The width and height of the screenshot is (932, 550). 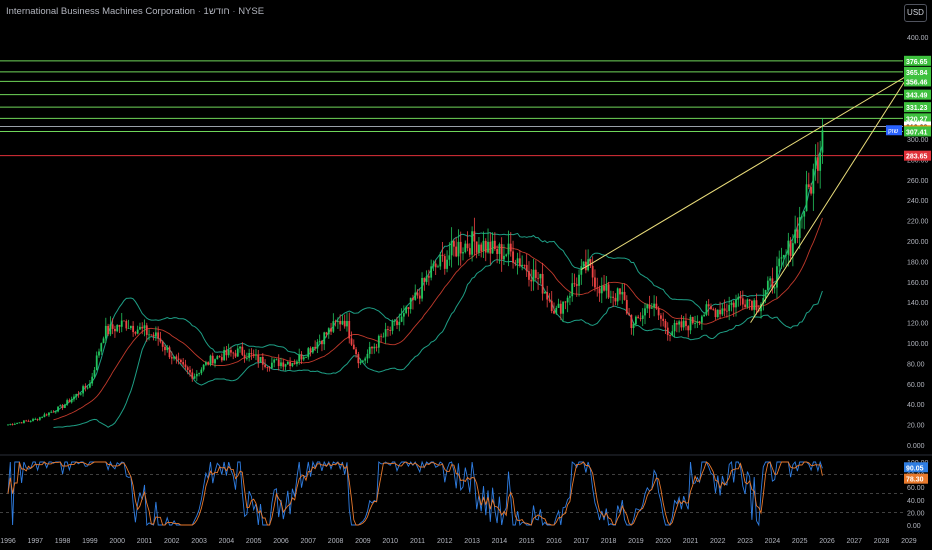 I want to click on price-tick-label: 120.00, so click(x=918, y=324).